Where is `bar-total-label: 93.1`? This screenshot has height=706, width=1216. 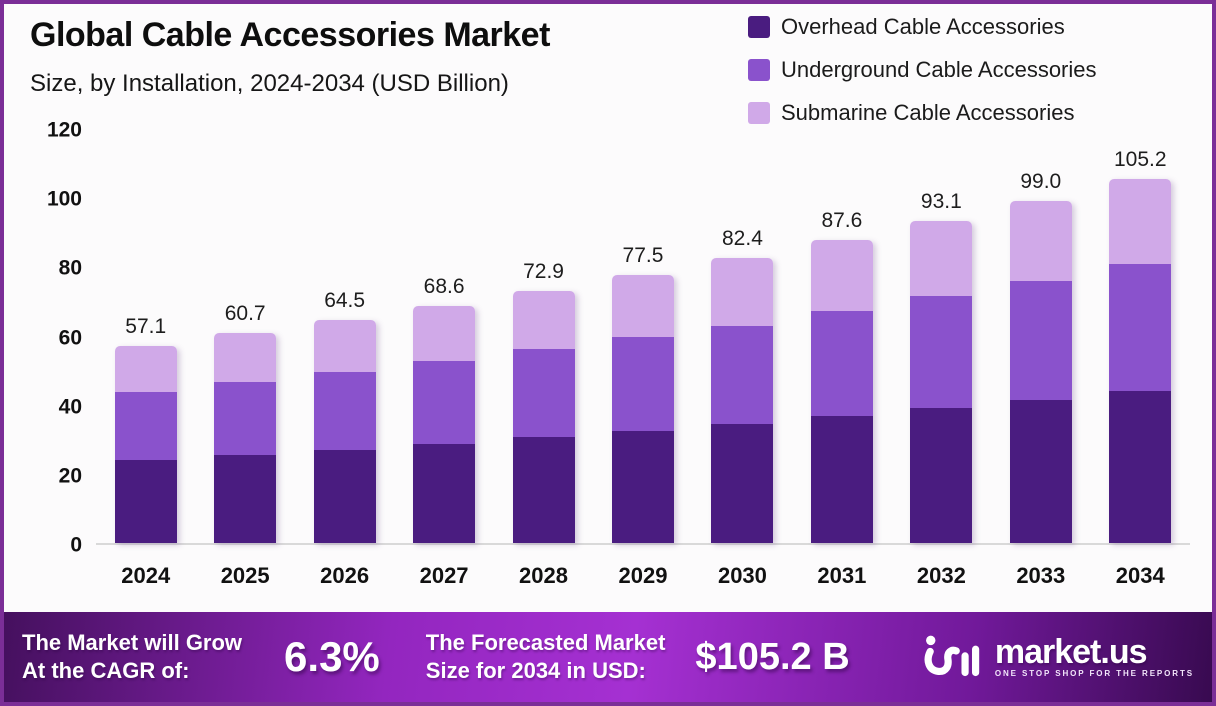
bar-total-label: 93.1 is located at coordinates (941, 202).